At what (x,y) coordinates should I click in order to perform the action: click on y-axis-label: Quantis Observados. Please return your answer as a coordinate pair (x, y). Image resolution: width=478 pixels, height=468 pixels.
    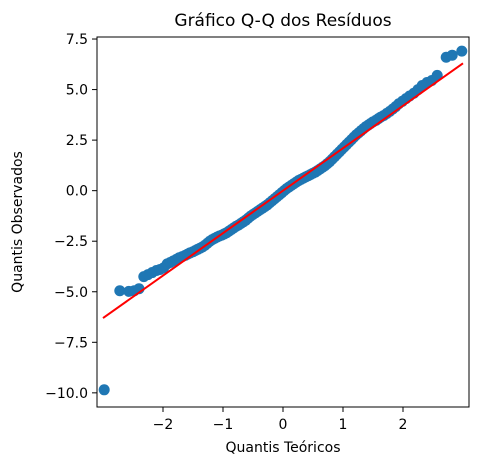
    Looking at the image, I should click on (18, 222).